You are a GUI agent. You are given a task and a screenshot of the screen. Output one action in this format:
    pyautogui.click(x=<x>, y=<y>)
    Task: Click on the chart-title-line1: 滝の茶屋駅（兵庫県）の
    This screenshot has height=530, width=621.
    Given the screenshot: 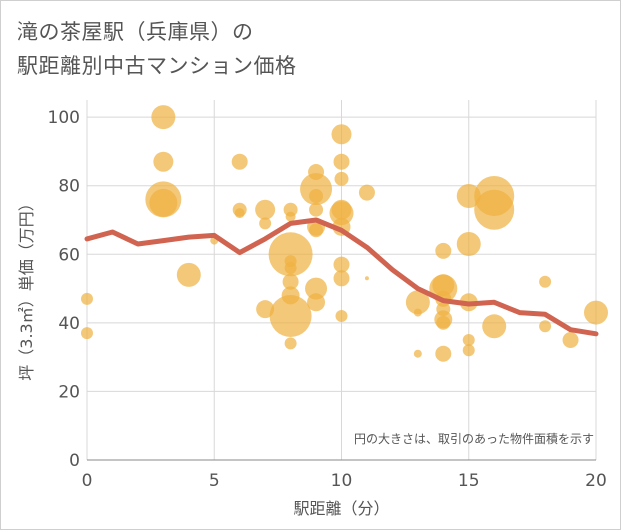 What is the action you would take?
    pyautogui.click(x=135, y=32)
    